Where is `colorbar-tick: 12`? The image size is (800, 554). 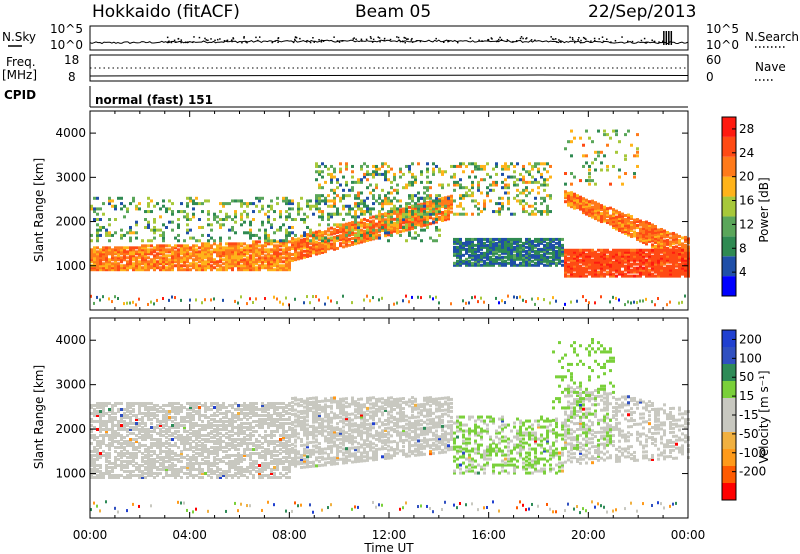
colorbar-tick: 12 is located at coordinates (746, 224).